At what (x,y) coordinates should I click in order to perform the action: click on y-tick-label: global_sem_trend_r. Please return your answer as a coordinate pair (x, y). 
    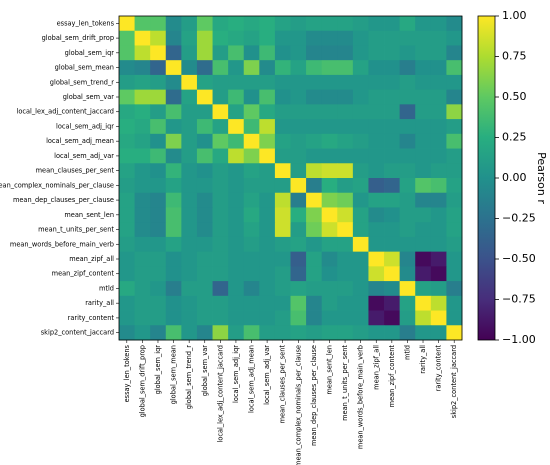
    Looking at the image, I should click on (82, 82).